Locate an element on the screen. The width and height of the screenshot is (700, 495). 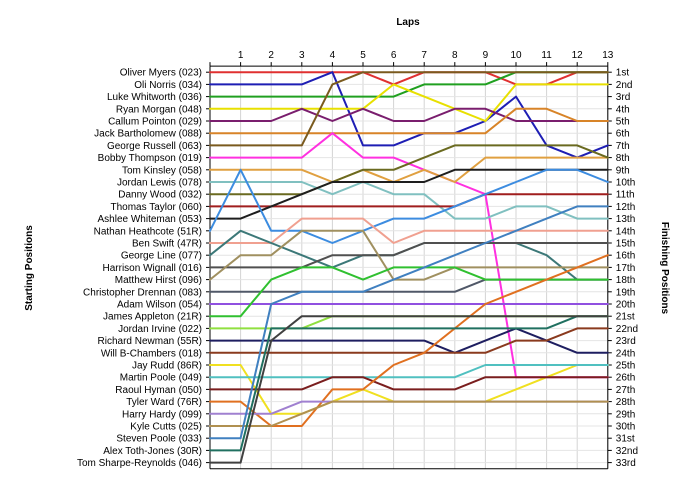
finishing-position-label: 1st is located at coordinates (623, 73).